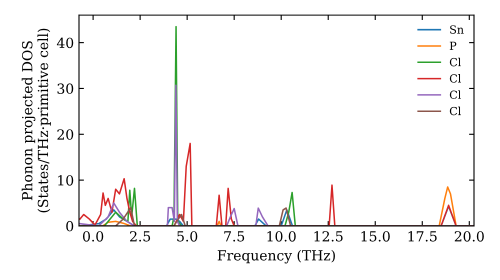 The width and height of the screenshot is (500, 280). What do you see at coordinates (70, 226) in the screenshot?
I see `y-tick-label: 0` at bounding box center [70, 226].